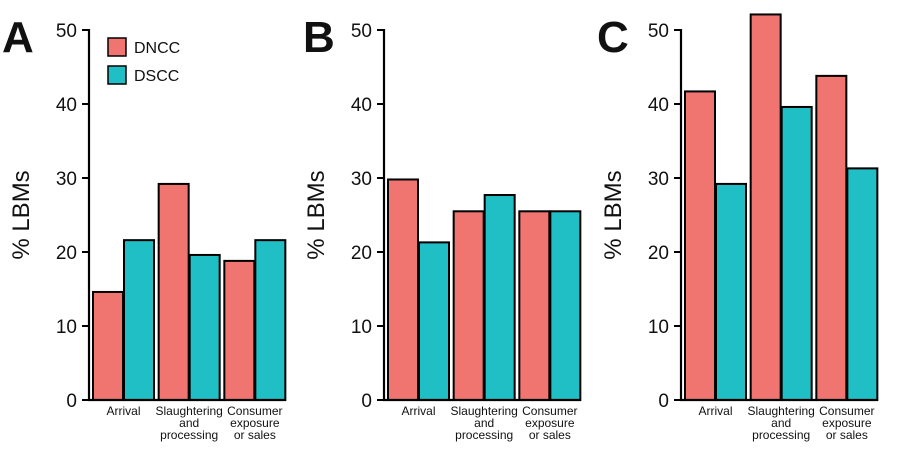 The image size is (900, 453). Describe the element at coordinates (157, 48) in the screenshot. I see `legend-label-dncc: DNCC` at that location.